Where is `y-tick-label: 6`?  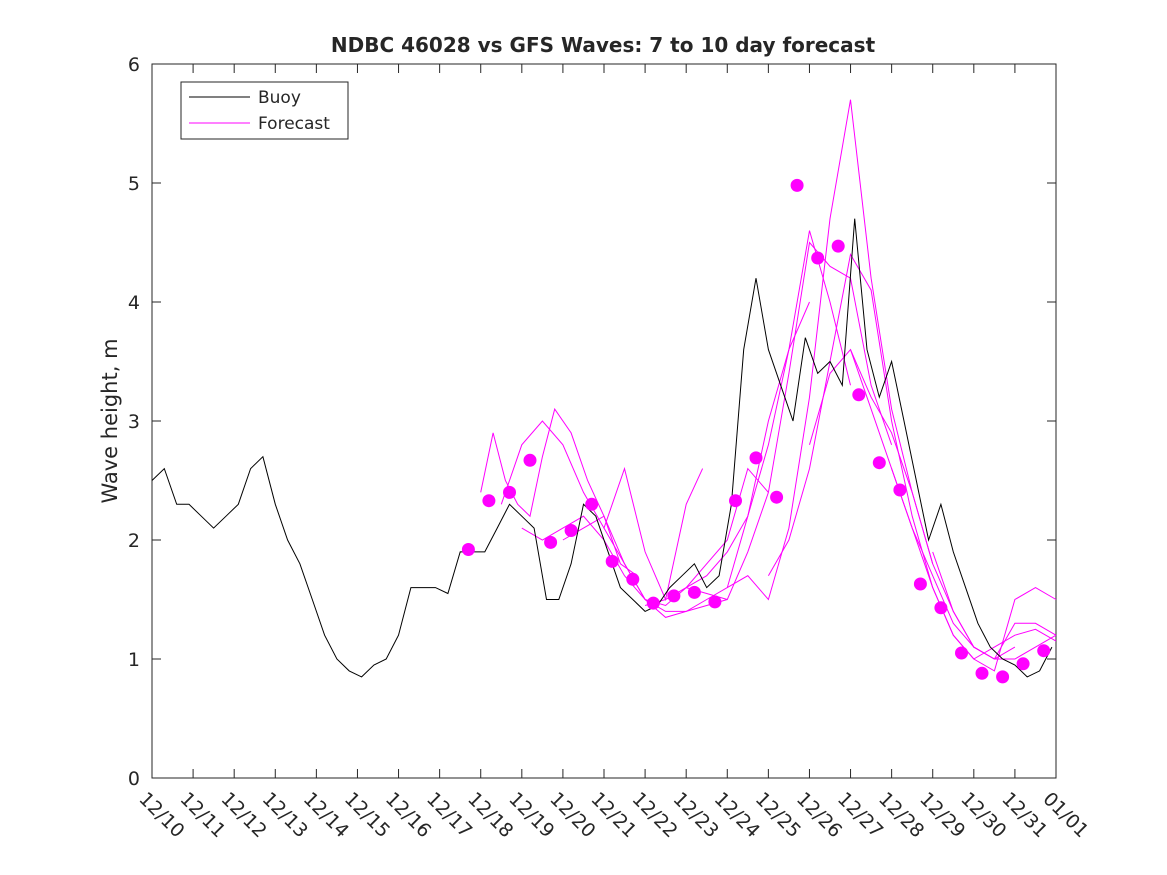
y-tick-label: 6 is located at coordinates (134, 65).